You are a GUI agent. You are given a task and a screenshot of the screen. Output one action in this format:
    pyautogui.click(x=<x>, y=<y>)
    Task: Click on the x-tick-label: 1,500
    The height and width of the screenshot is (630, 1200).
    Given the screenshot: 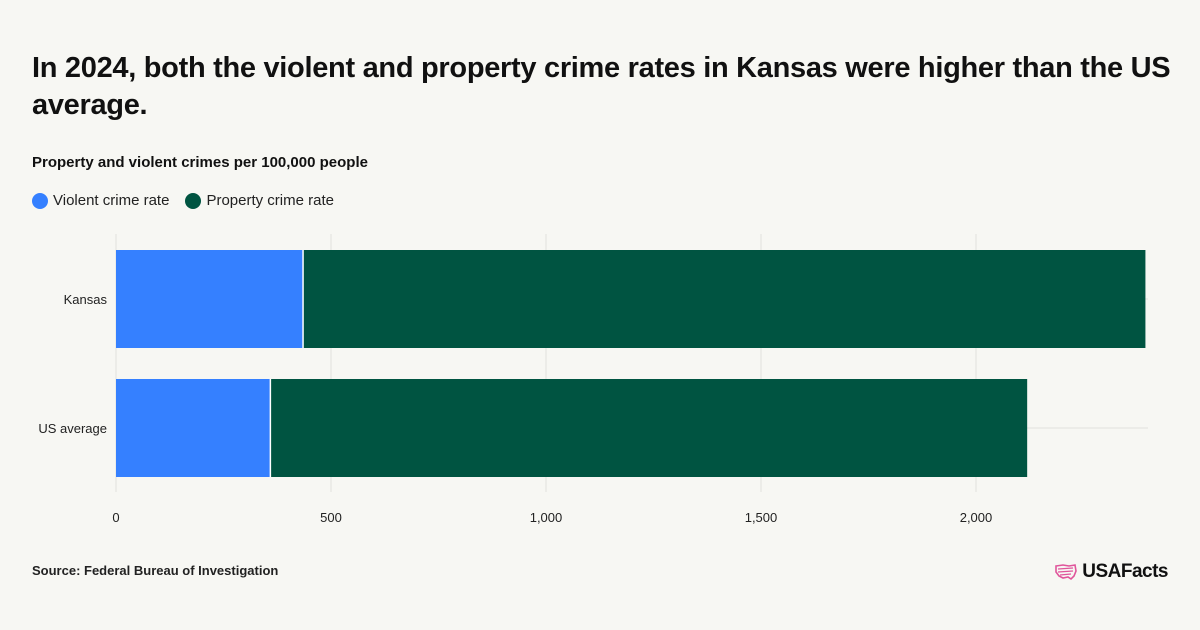 What is the action you would take?
    pyautogui.click(x=761, y=517)
    